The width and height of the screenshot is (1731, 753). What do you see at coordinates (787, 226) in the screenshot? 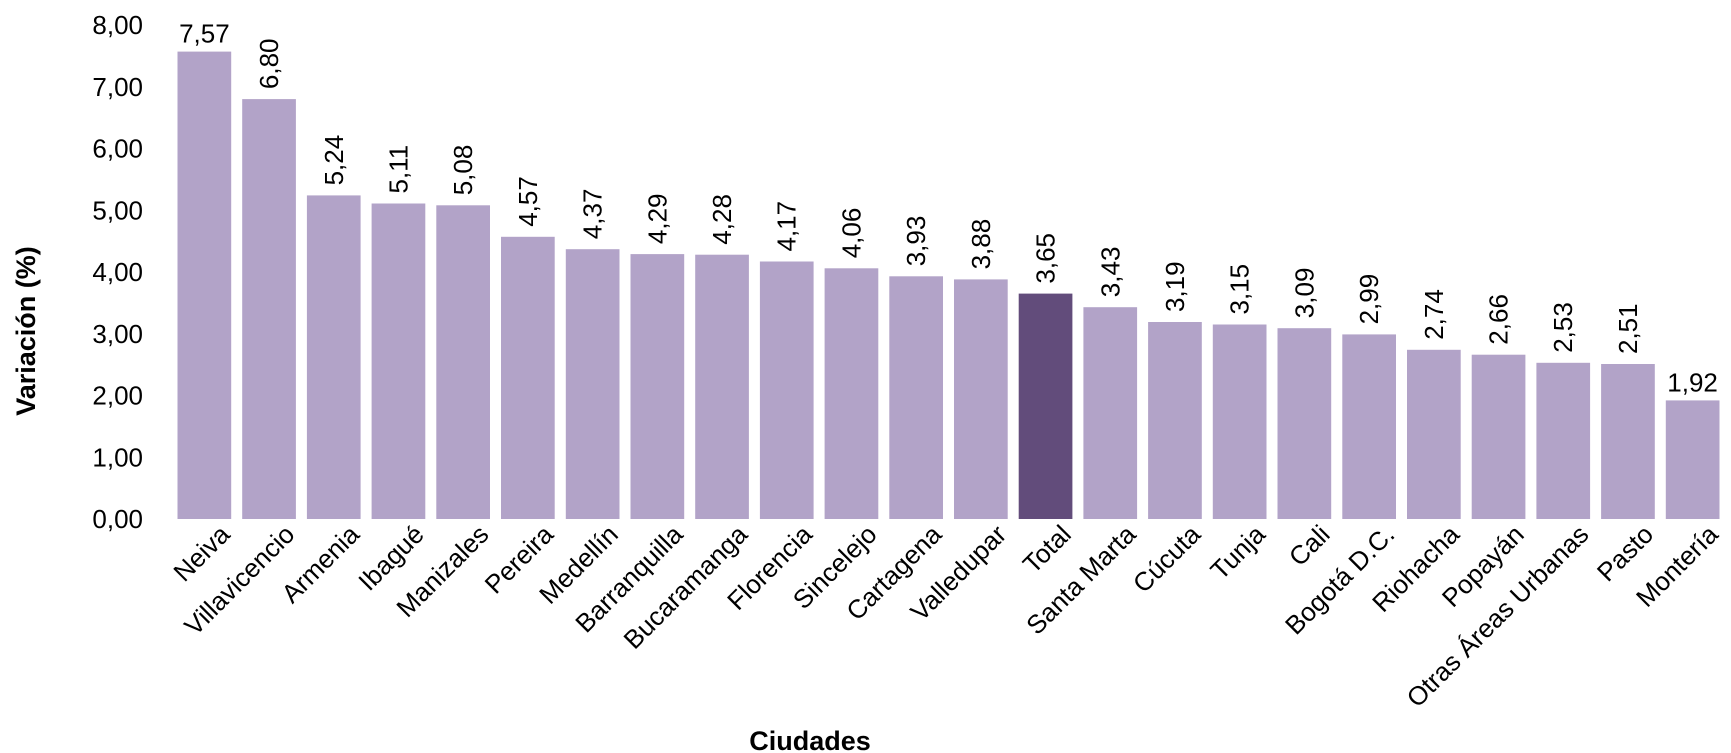
I see `data-label: 4,17` at bounding box center [787, 226].